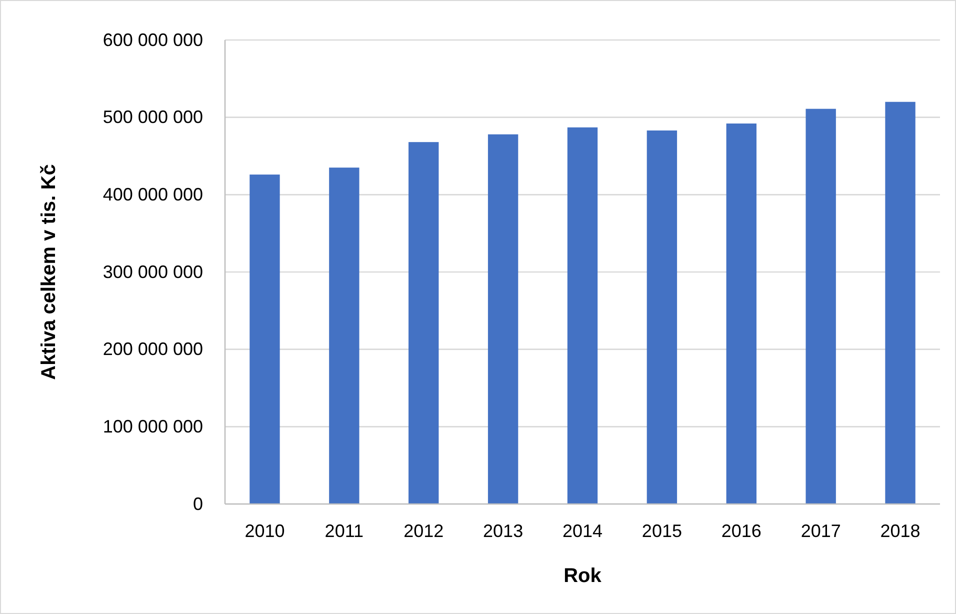 This screenshot has height=614, width=956. What do you see at coordinates (741, 530) in the screenshot?
I see `x-tick-label: 2016` at bounding box center [741, 530].